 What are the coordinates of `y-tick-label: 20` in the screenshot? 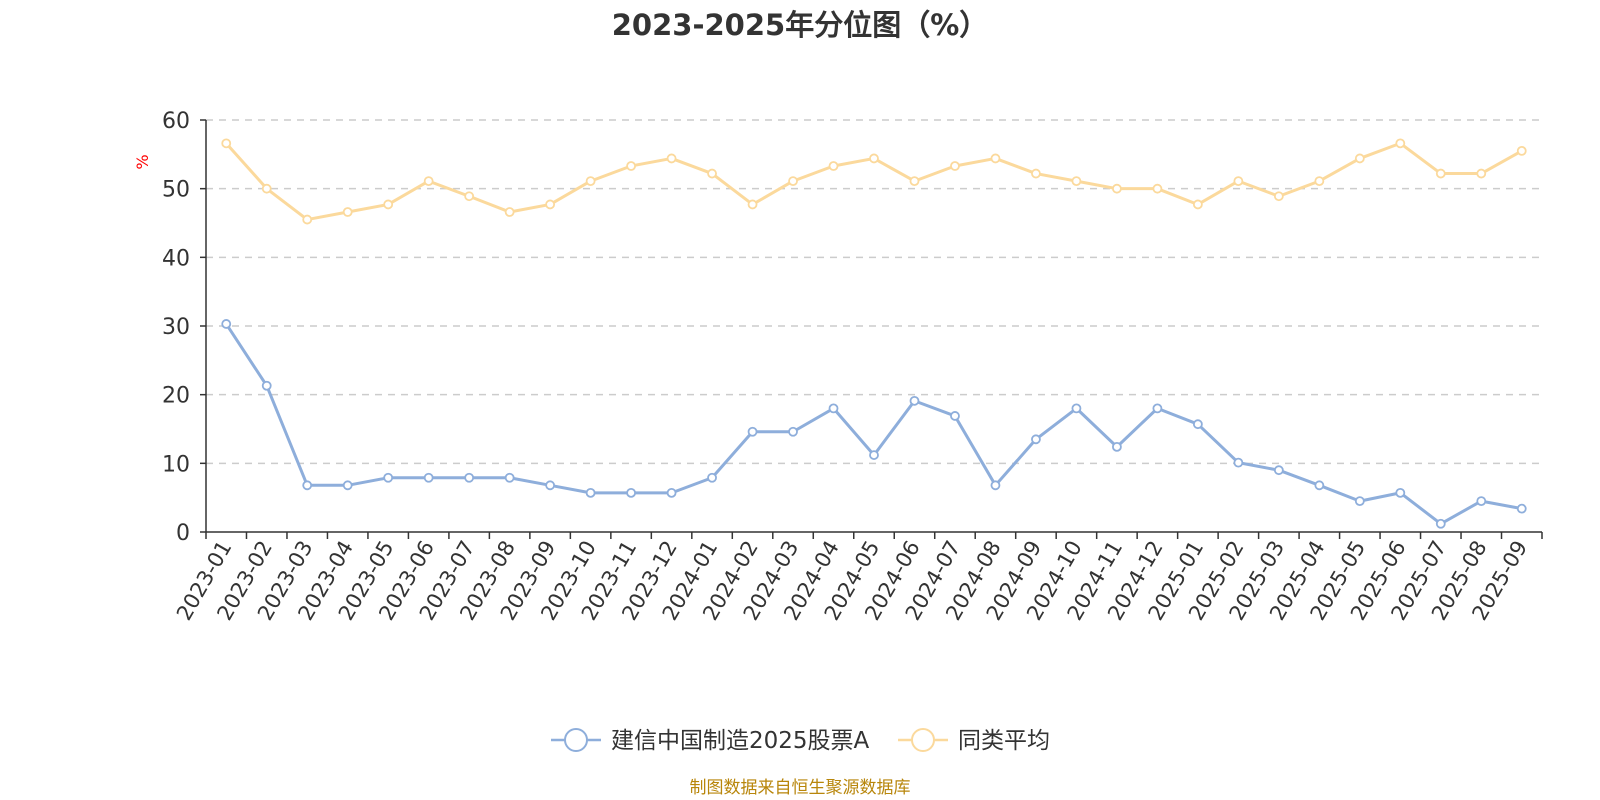 It's located at (176, 396).